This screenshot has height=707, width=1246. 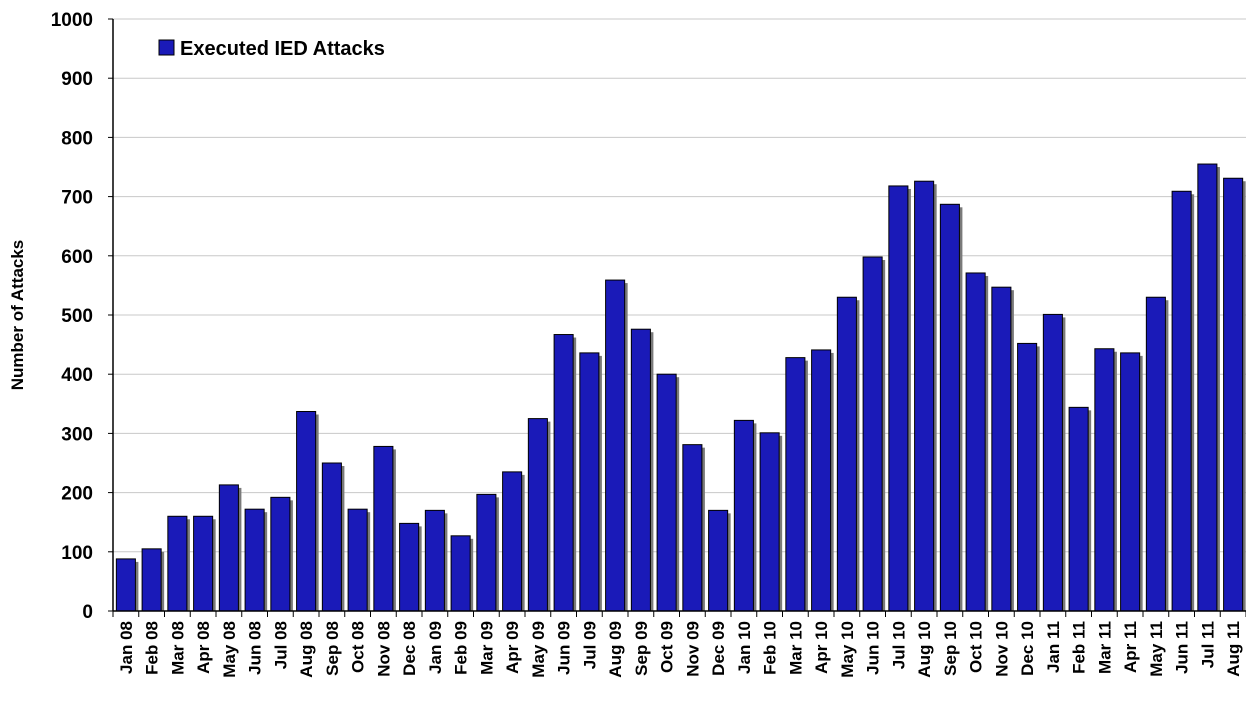 I want to click on x-tick-label: Mar 10, so click(x=795, y=648).